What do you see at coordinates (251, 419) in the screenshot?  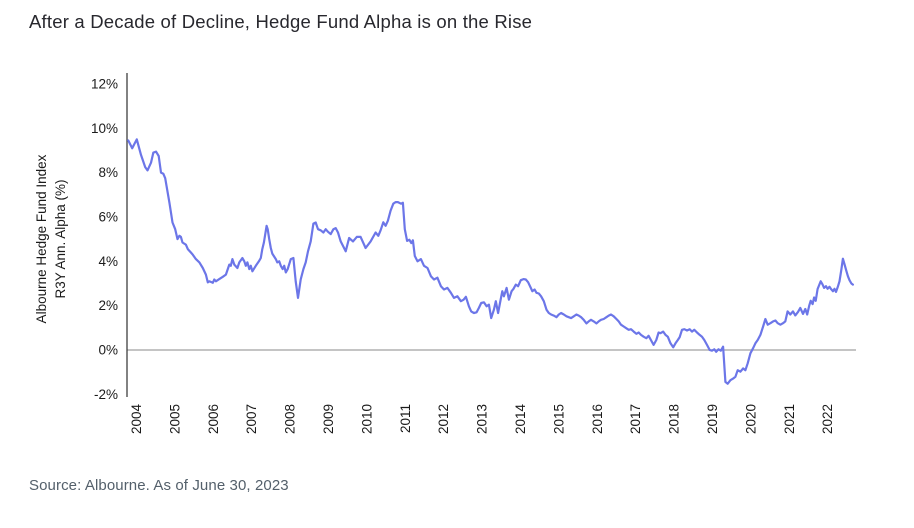 I see `x-tick-label: 2007` at bounding box center [251, 419].